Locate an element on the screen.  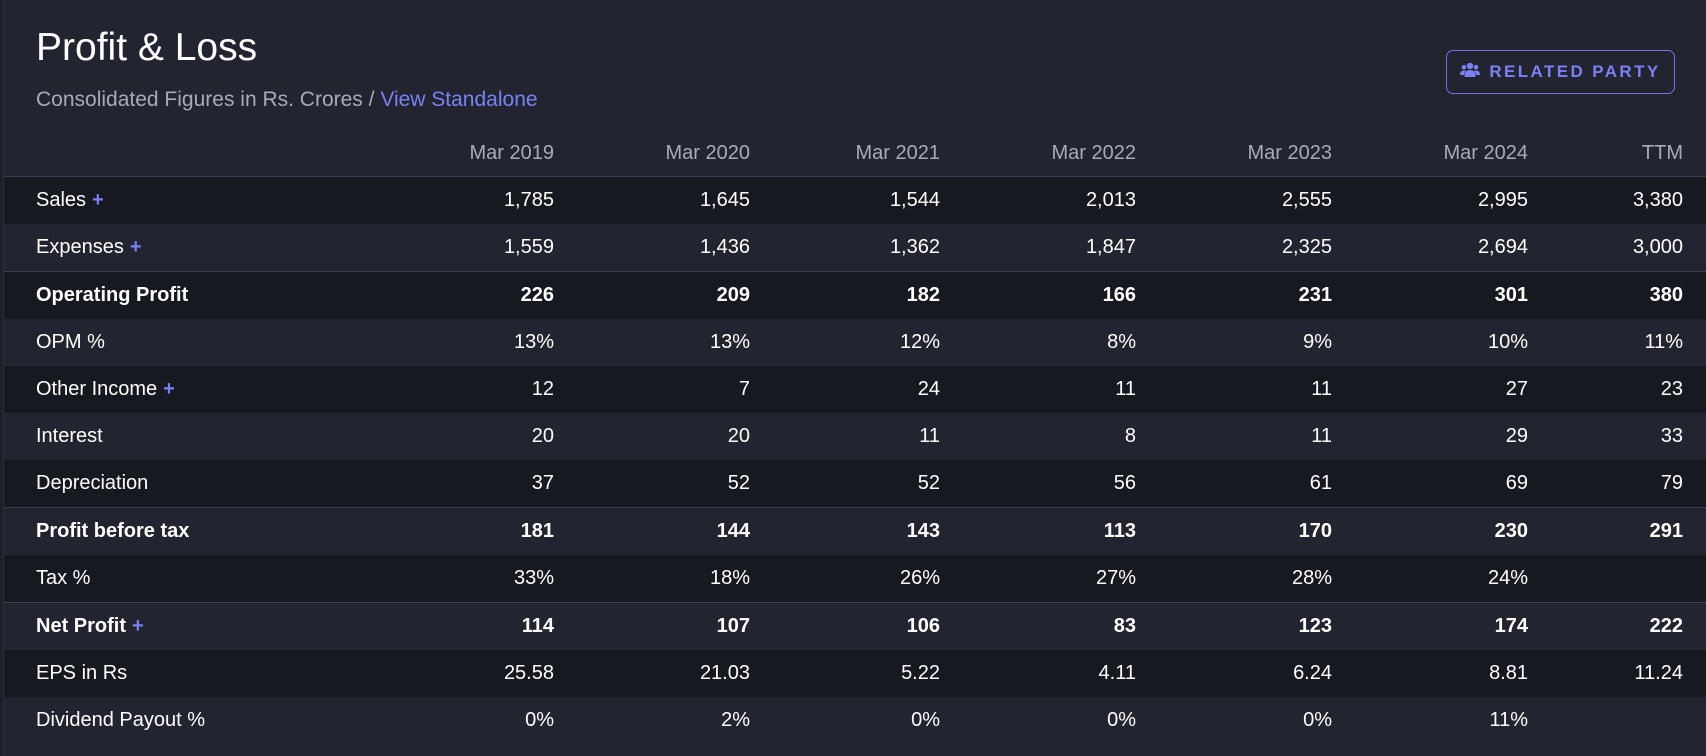
row-label: Other Income is located at coordinates (97, 389).